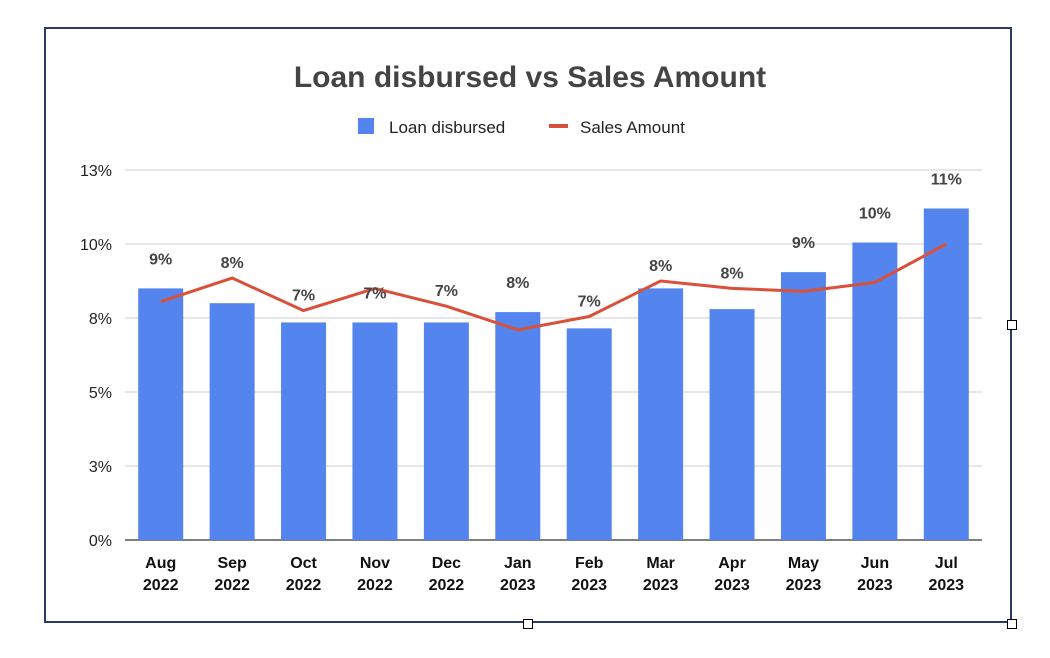  What do you see at coordinates (875, 214) in the screenshot?
I see `data-label: 10%` at bounding box center [875, 214].